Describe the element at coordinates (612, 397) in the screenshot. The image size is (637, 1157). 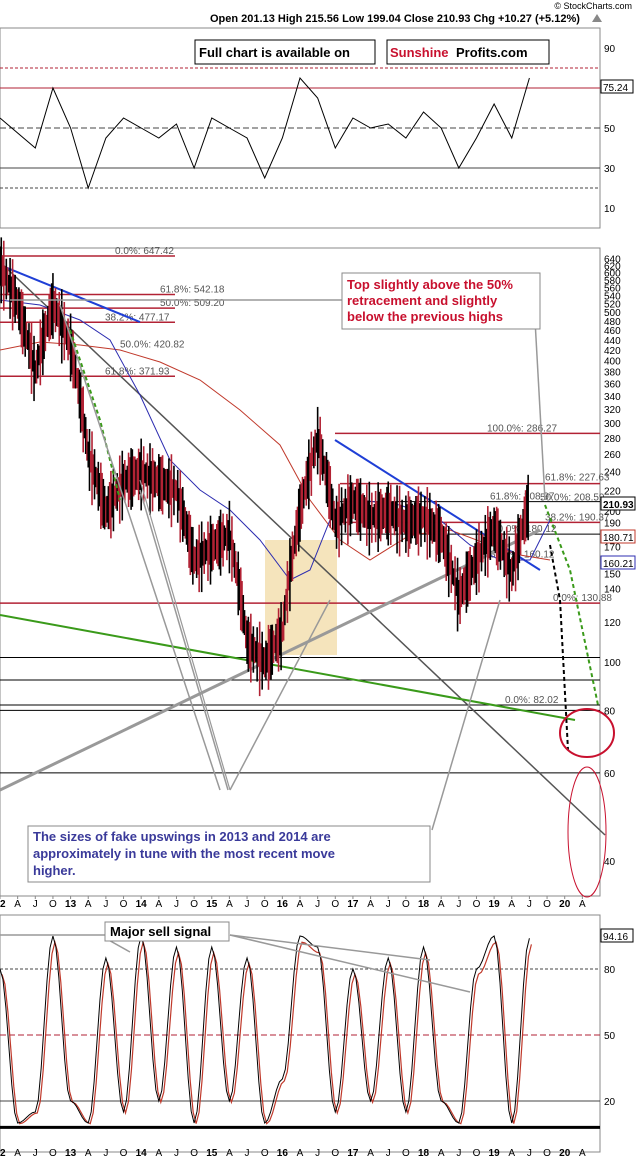
I see `price-tick-340: 340` at that location.